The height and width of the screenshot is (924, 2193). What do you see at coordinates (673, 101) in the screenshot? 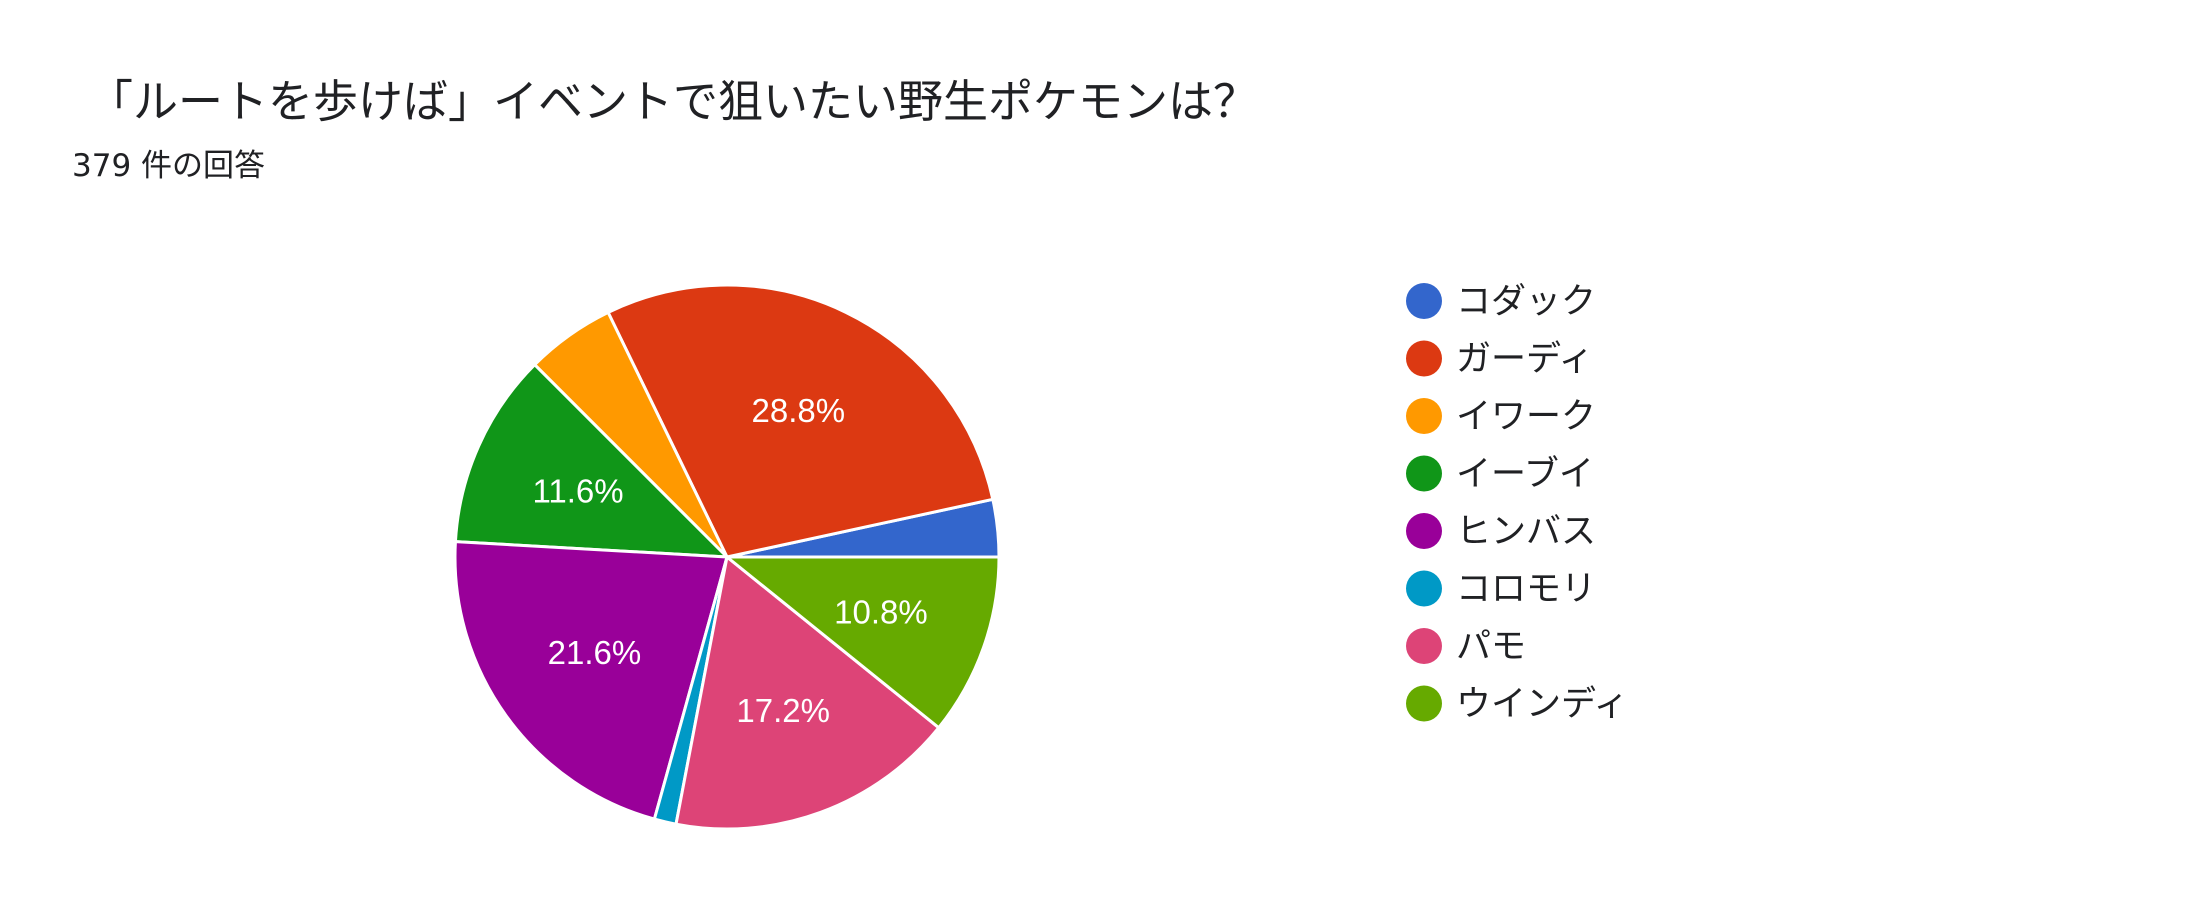
I see `question-title: 「ルートを歩けば」イベントで狙いたい野生ポケモンは？` at bounding box center [673, 101].